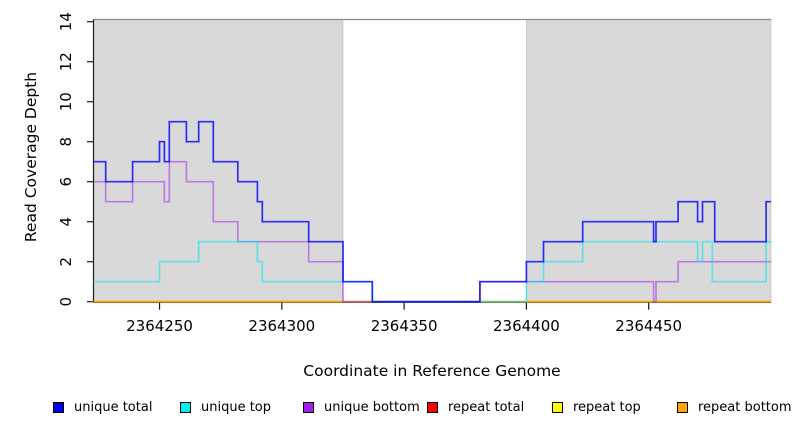 This screenshot has width=792, height=432. I want to click on x-tick-label: 2364400, so click(526, 326).